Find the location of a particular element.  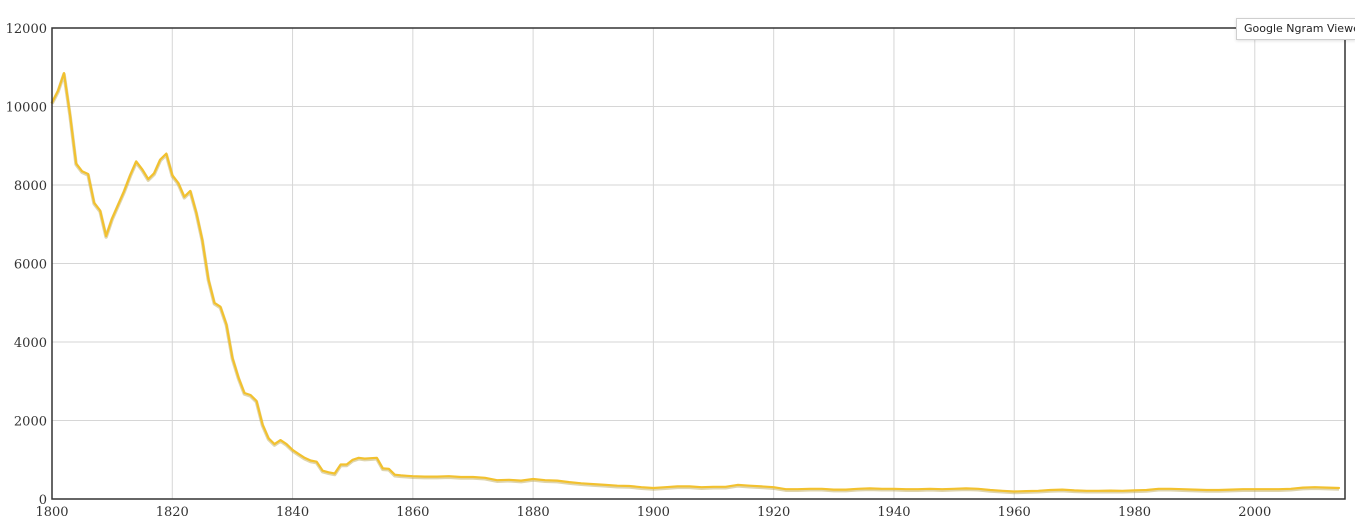

x-tick-label: 1940 is located at coordinates (893, 512).